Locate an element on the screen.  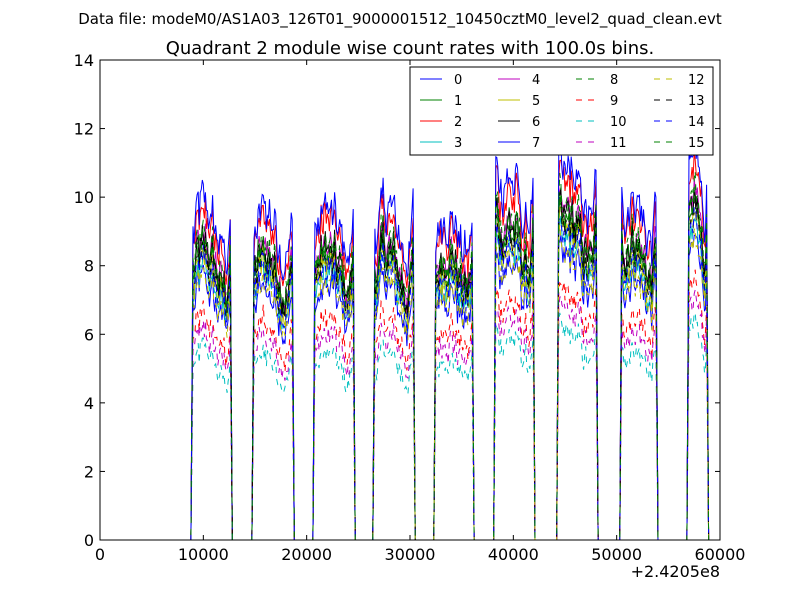
x-tick-label: 40000 is located at coordinates (513, 554).